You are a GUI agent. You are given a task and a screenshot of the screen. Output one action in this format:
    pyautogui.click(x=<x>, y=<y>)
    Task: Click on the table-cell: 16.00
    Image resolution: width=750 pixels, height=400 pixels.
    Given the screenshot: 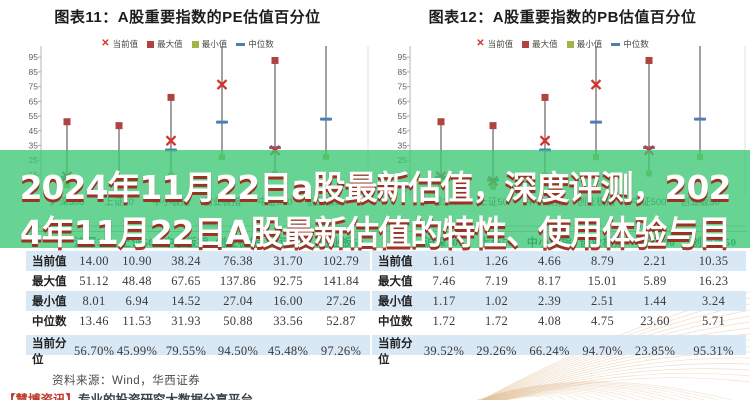 What is the action you would take?
    pyautogui.click(x=288, y=300)
    